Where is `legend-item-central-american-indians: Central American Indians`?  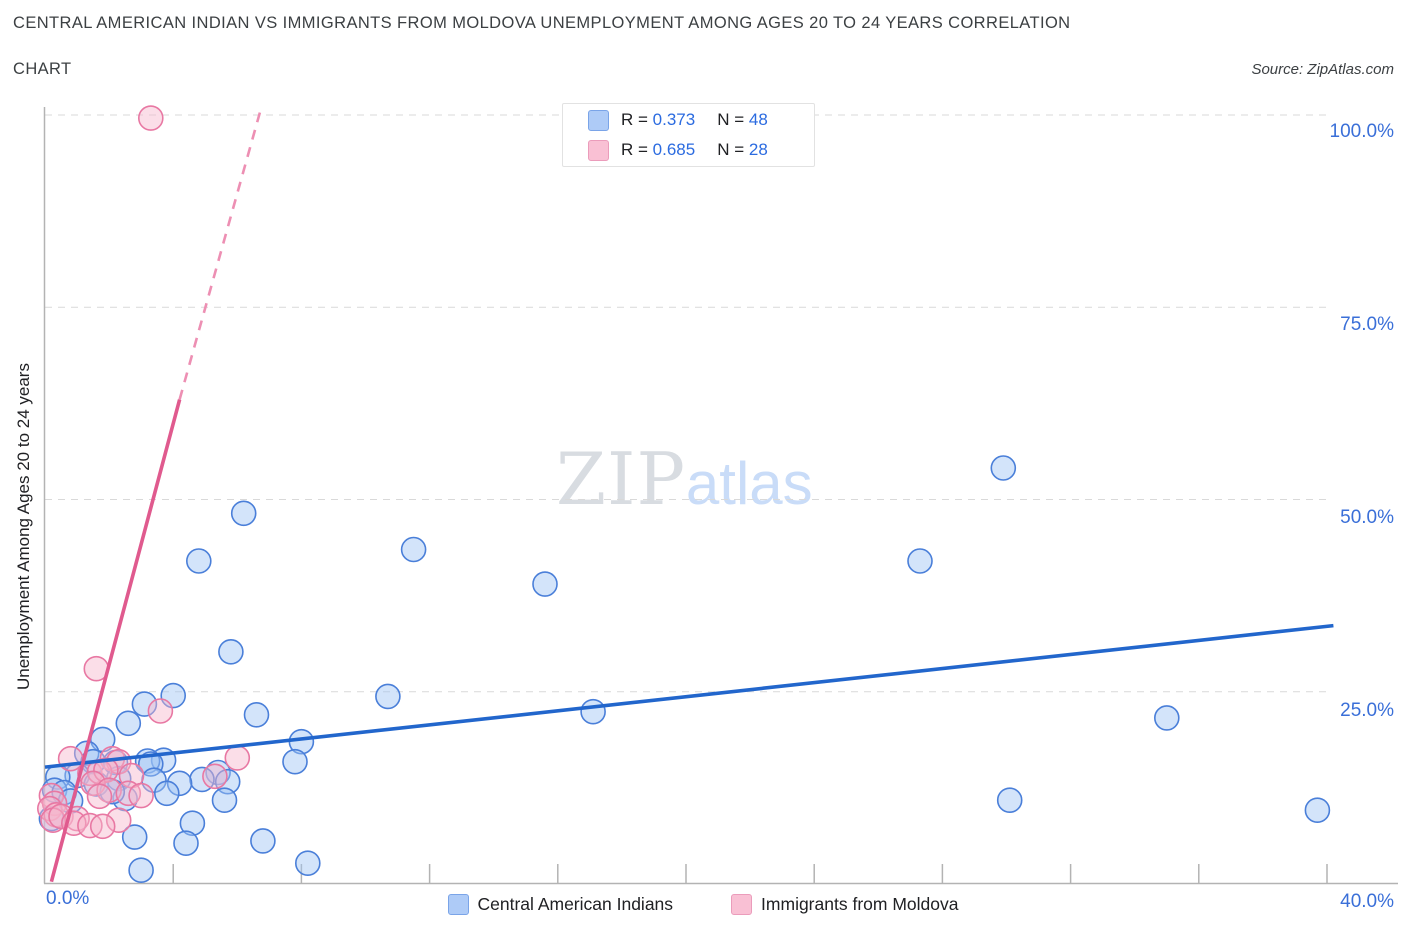 legend-item-central-american-indians: Central American Indians is located at coordinates (560, 904).